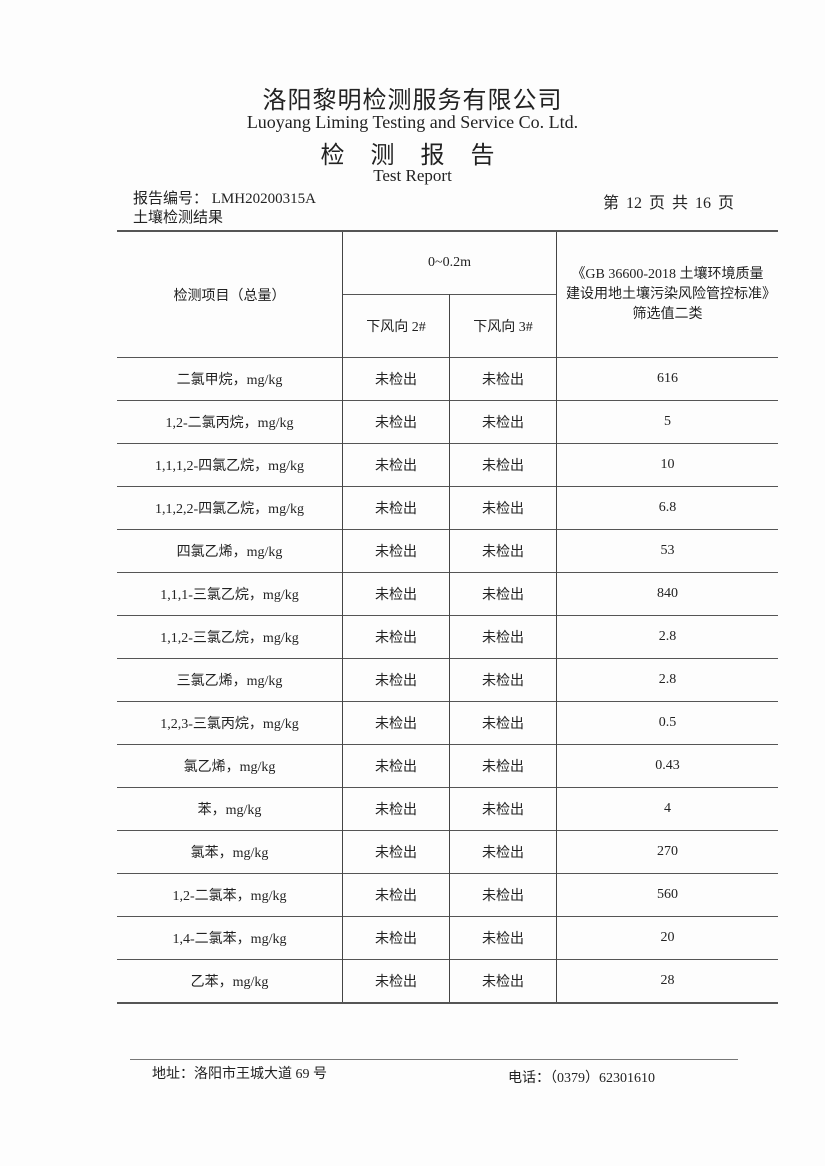 The image size is (825, 1166). I want to click on cell-std: 6.8, so click(667, 508).